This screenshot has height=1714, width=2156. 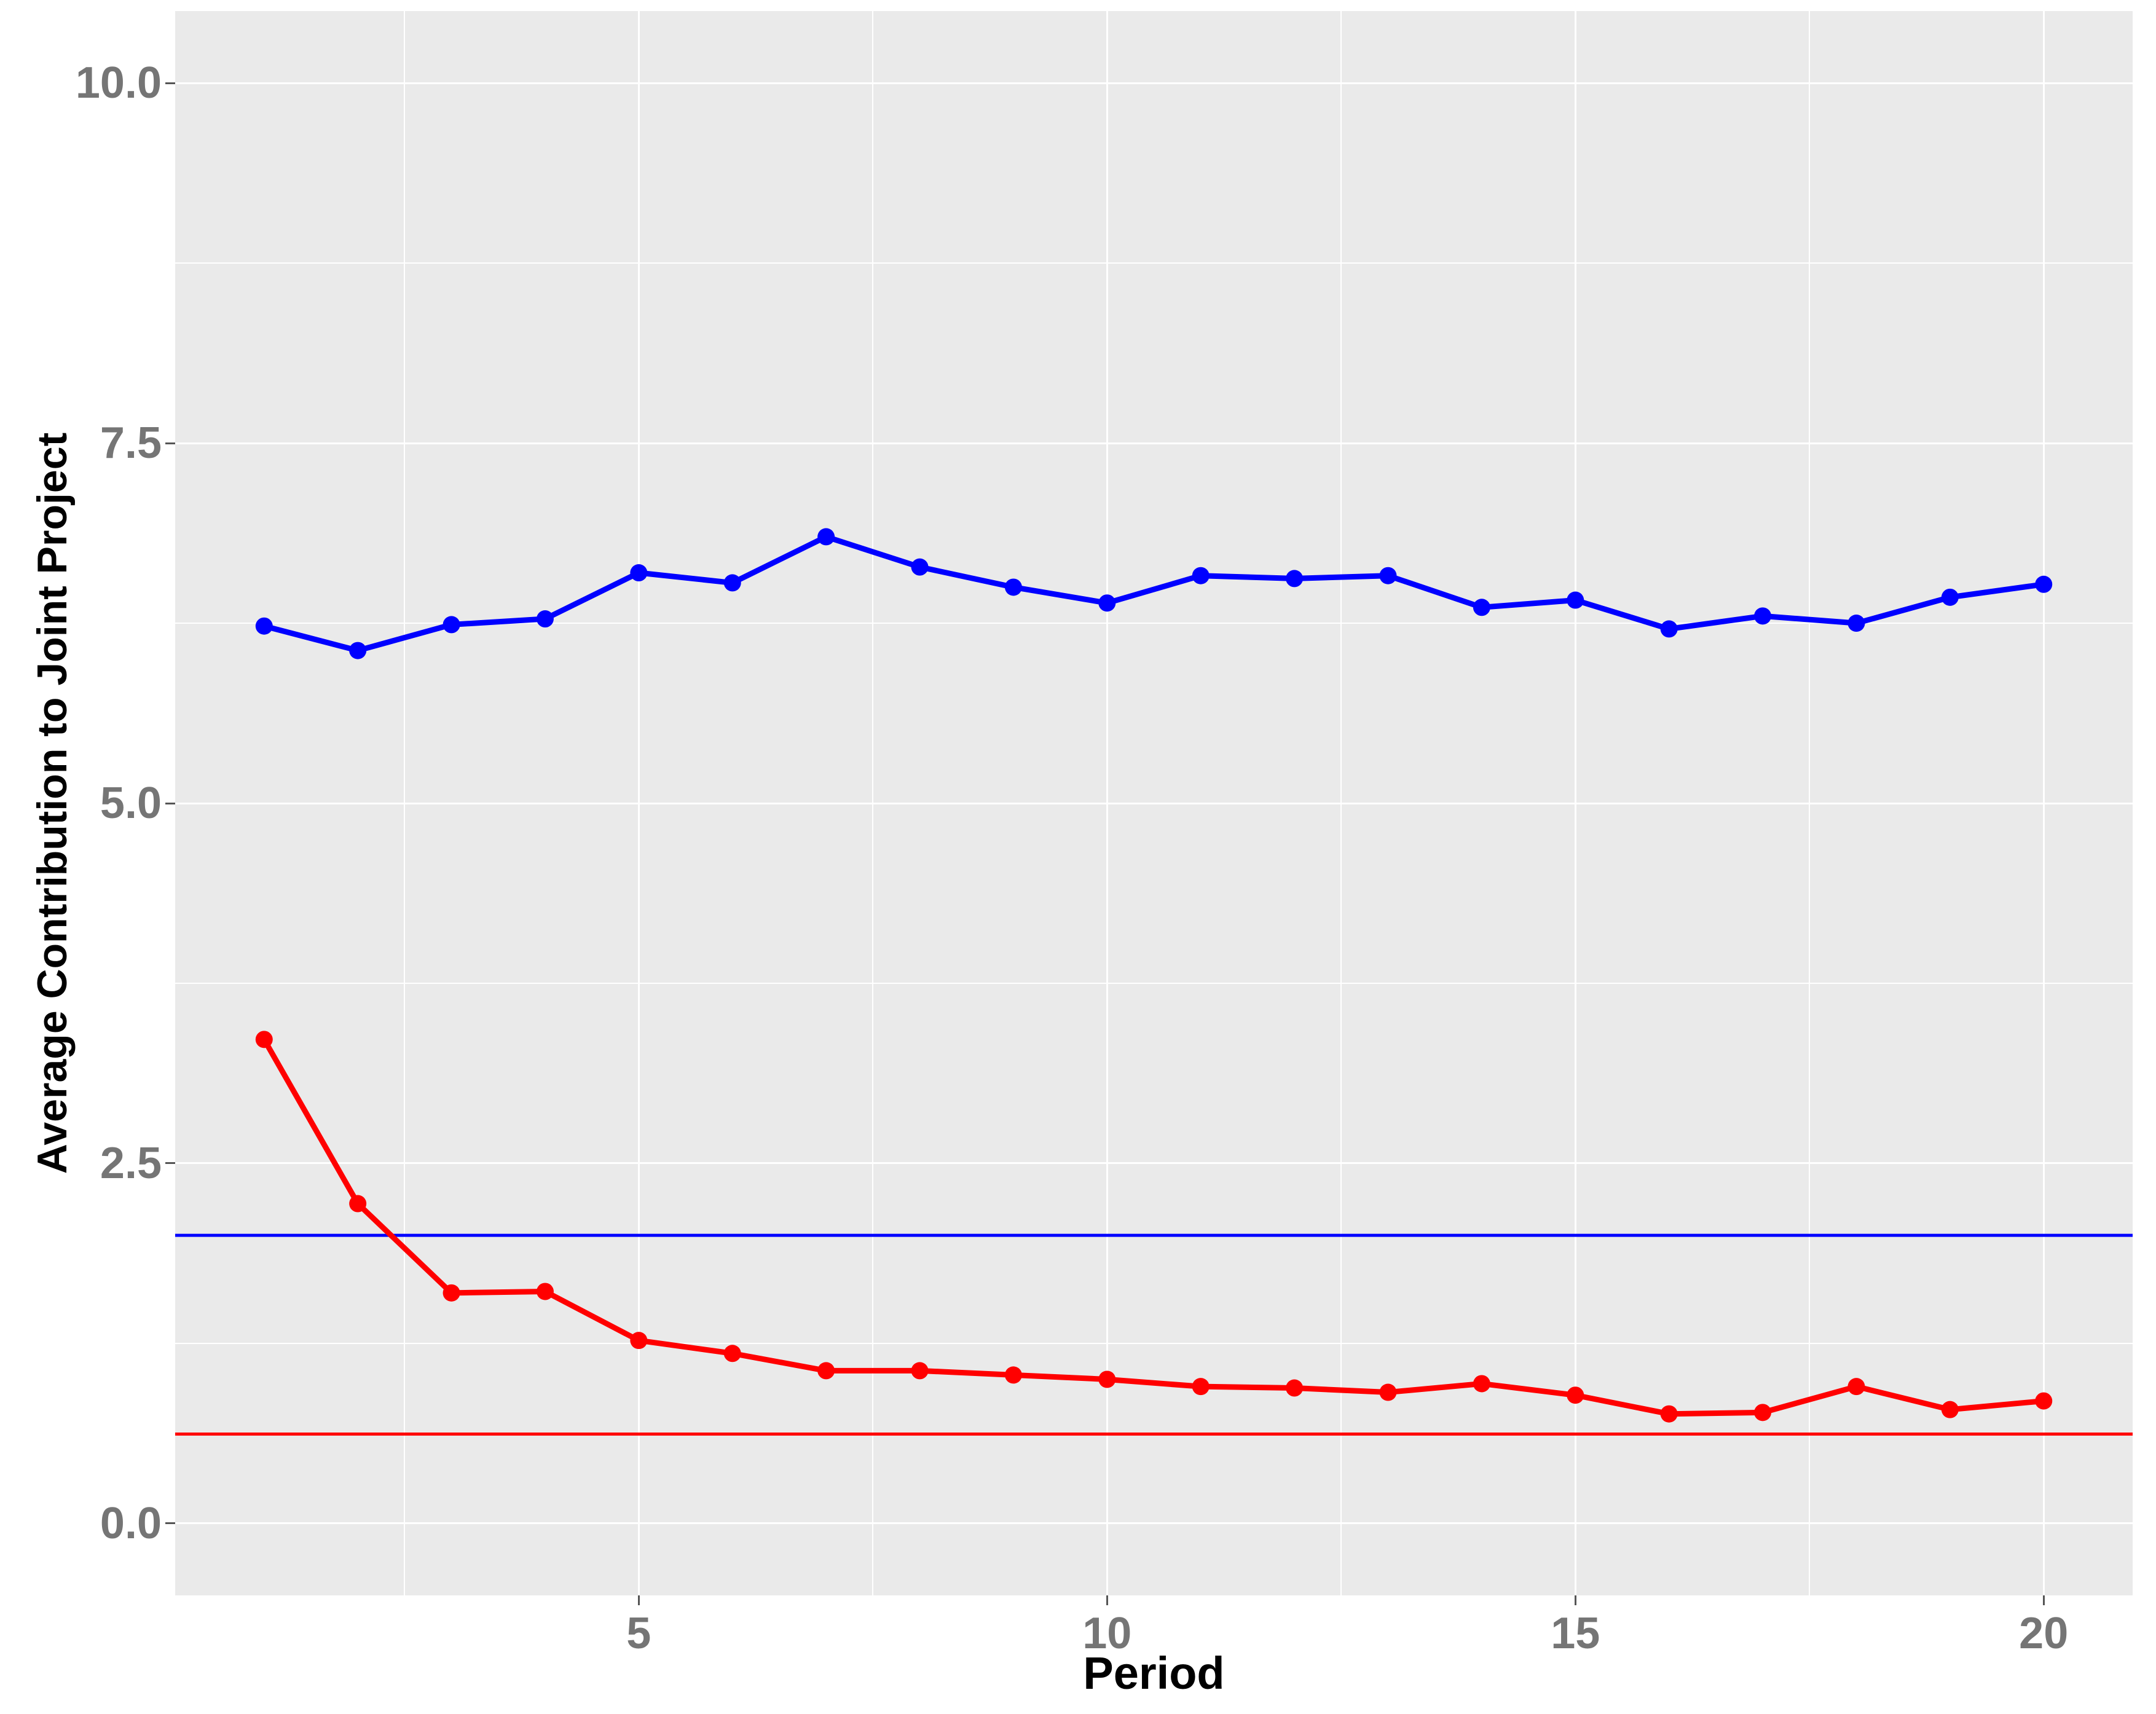 What do you see at coordinates (1107, 1633) in the screenshot?
I see `x-tick-label: 10` at bounding box center [1107, 1633].